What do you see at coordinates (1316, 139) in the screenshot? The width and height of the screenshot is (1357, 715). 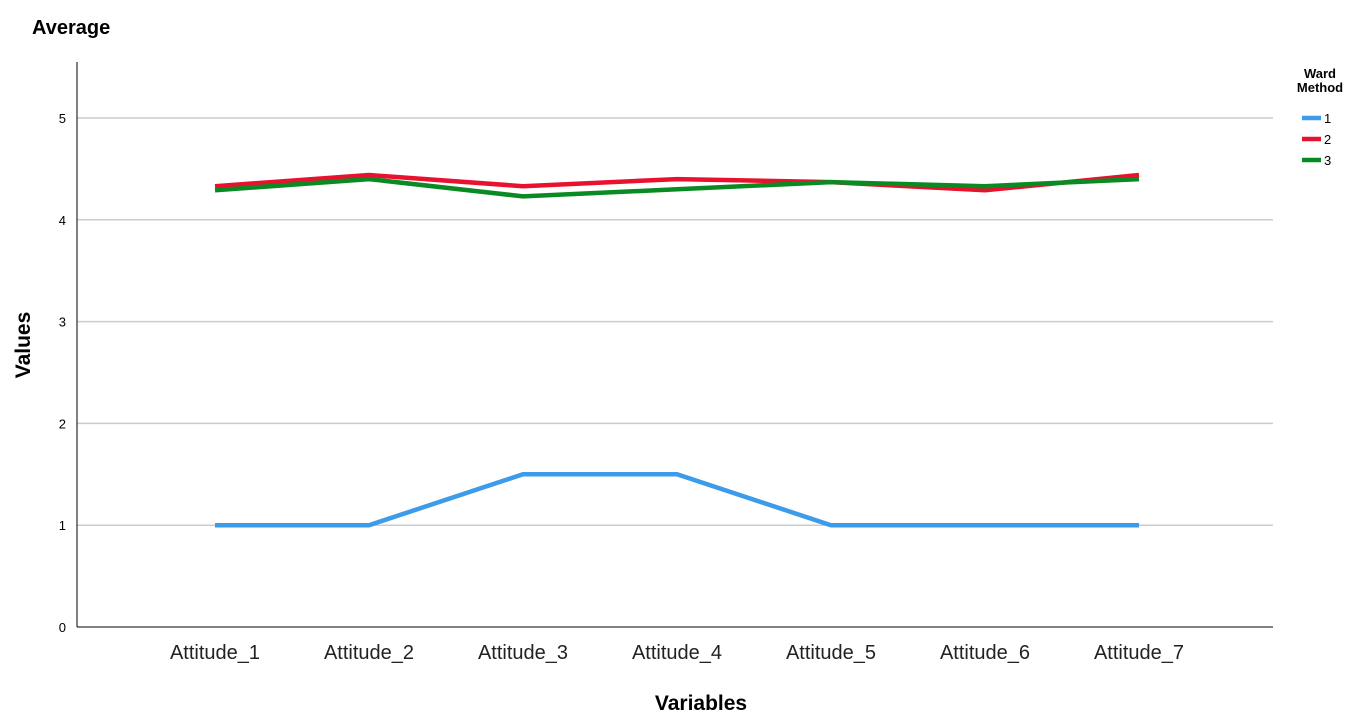 I see `legend-items: 1 2 3` at bounding box center [1316, 139].